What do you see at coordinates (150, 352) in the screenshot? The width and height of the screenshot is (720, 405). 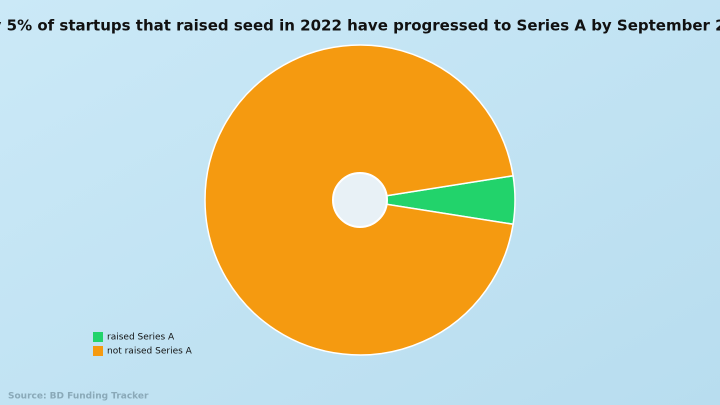 I see `legend-label: not raised Series A` at bounding box center [150, 352].